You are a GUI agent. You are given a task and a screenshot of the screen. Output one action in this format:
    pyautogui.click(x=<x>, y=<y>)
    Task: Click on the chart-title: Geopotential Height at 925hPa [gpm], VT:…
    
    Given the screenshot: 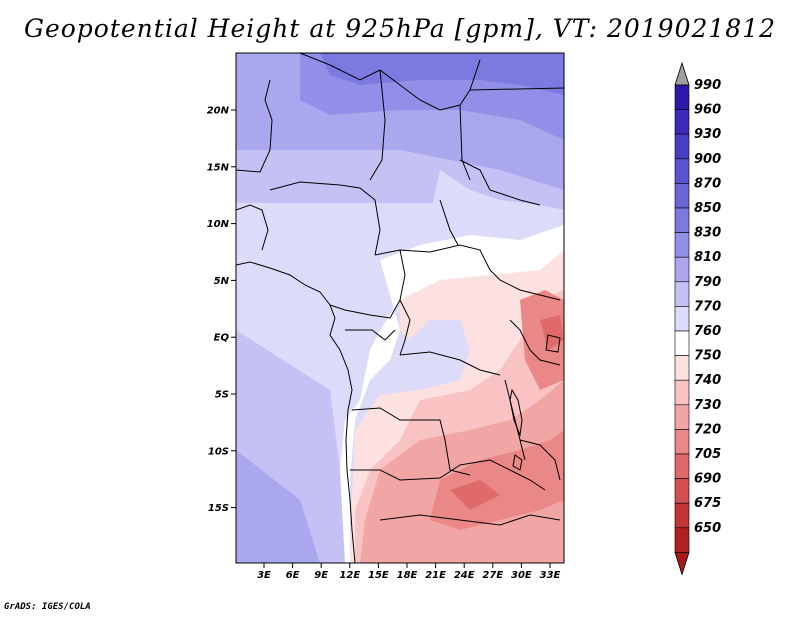 What is the action you would take?
    pyautogui.click(x=400, y=28)
    